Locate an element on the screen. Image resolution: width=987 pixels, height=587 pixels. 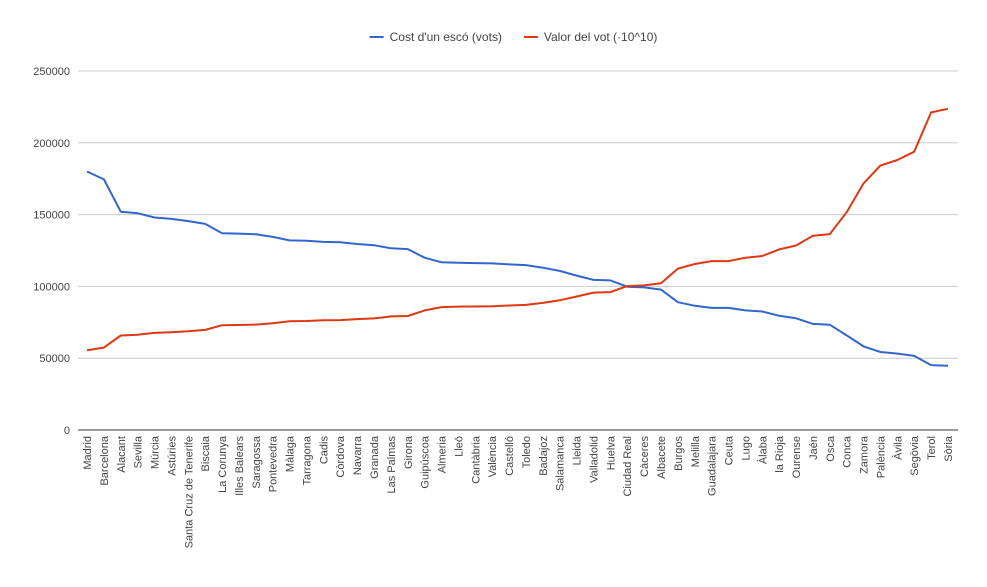
x-tick-label: Astúries is located at coordinates (172, 456).